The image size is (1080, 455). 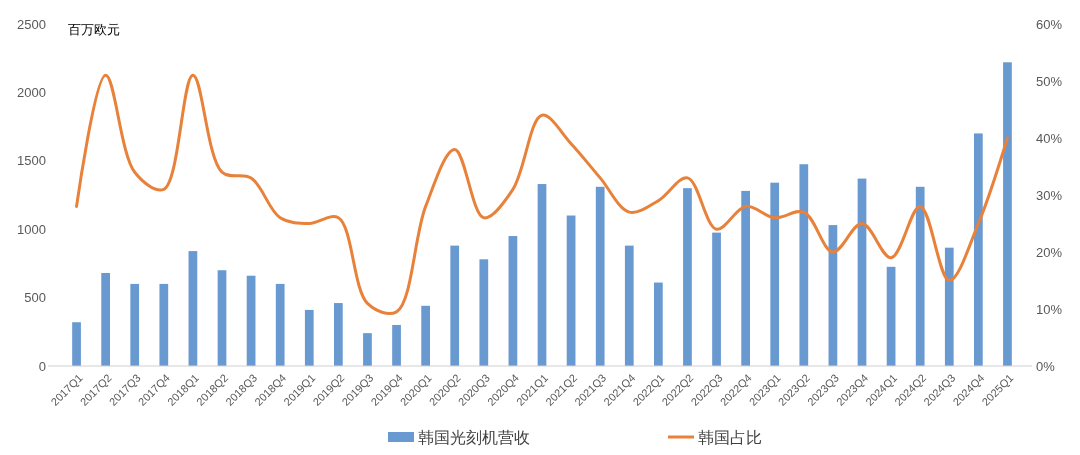 I want to click on y-tick-label: 0, so click(x=42, y=366).